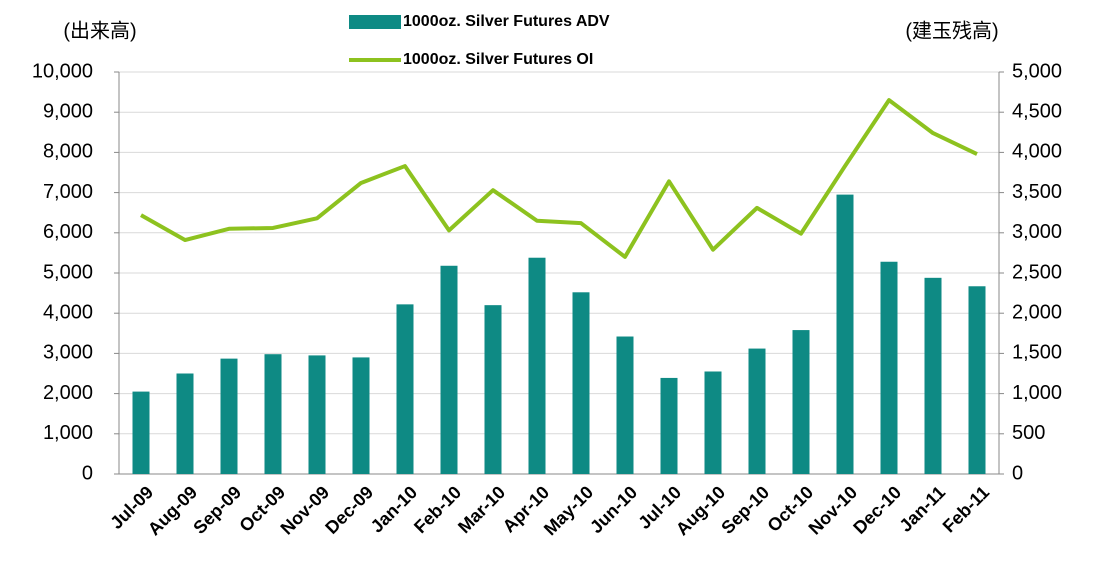  I want to click on y-tick-label: 3,000, so click(68, 353).